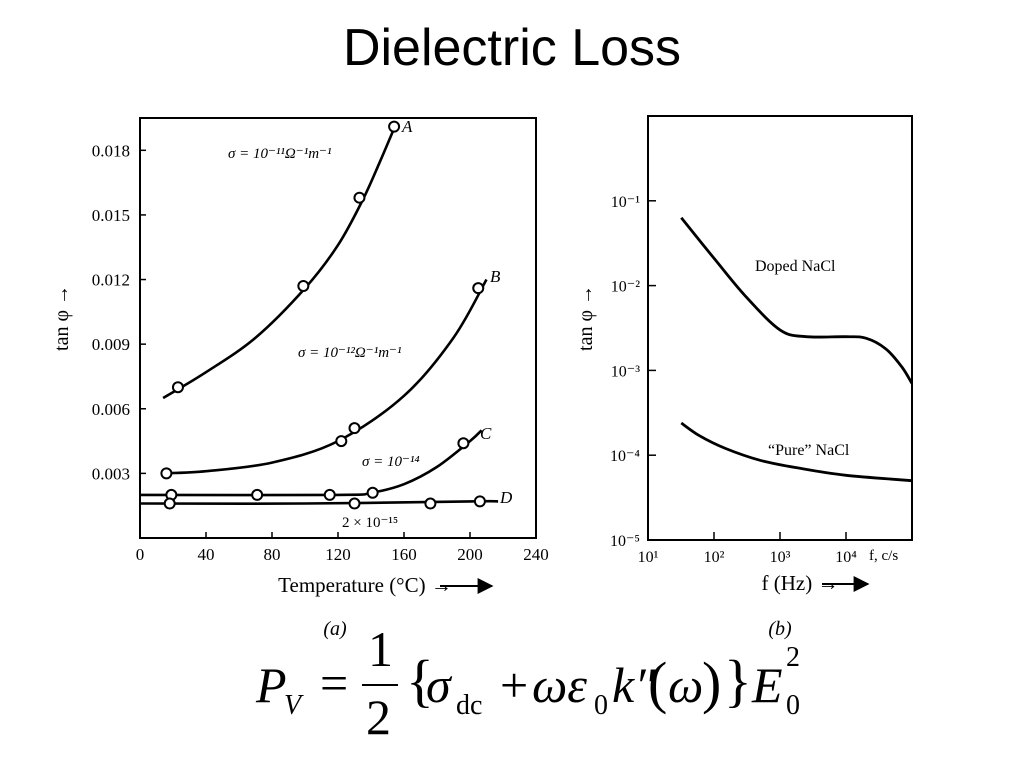 The width and height of the screenshot is (1024, 768). Describe the element at coordinates (62, 318) in the screenshot. I see `panel-a-ylabel: tan φ →` at that location.